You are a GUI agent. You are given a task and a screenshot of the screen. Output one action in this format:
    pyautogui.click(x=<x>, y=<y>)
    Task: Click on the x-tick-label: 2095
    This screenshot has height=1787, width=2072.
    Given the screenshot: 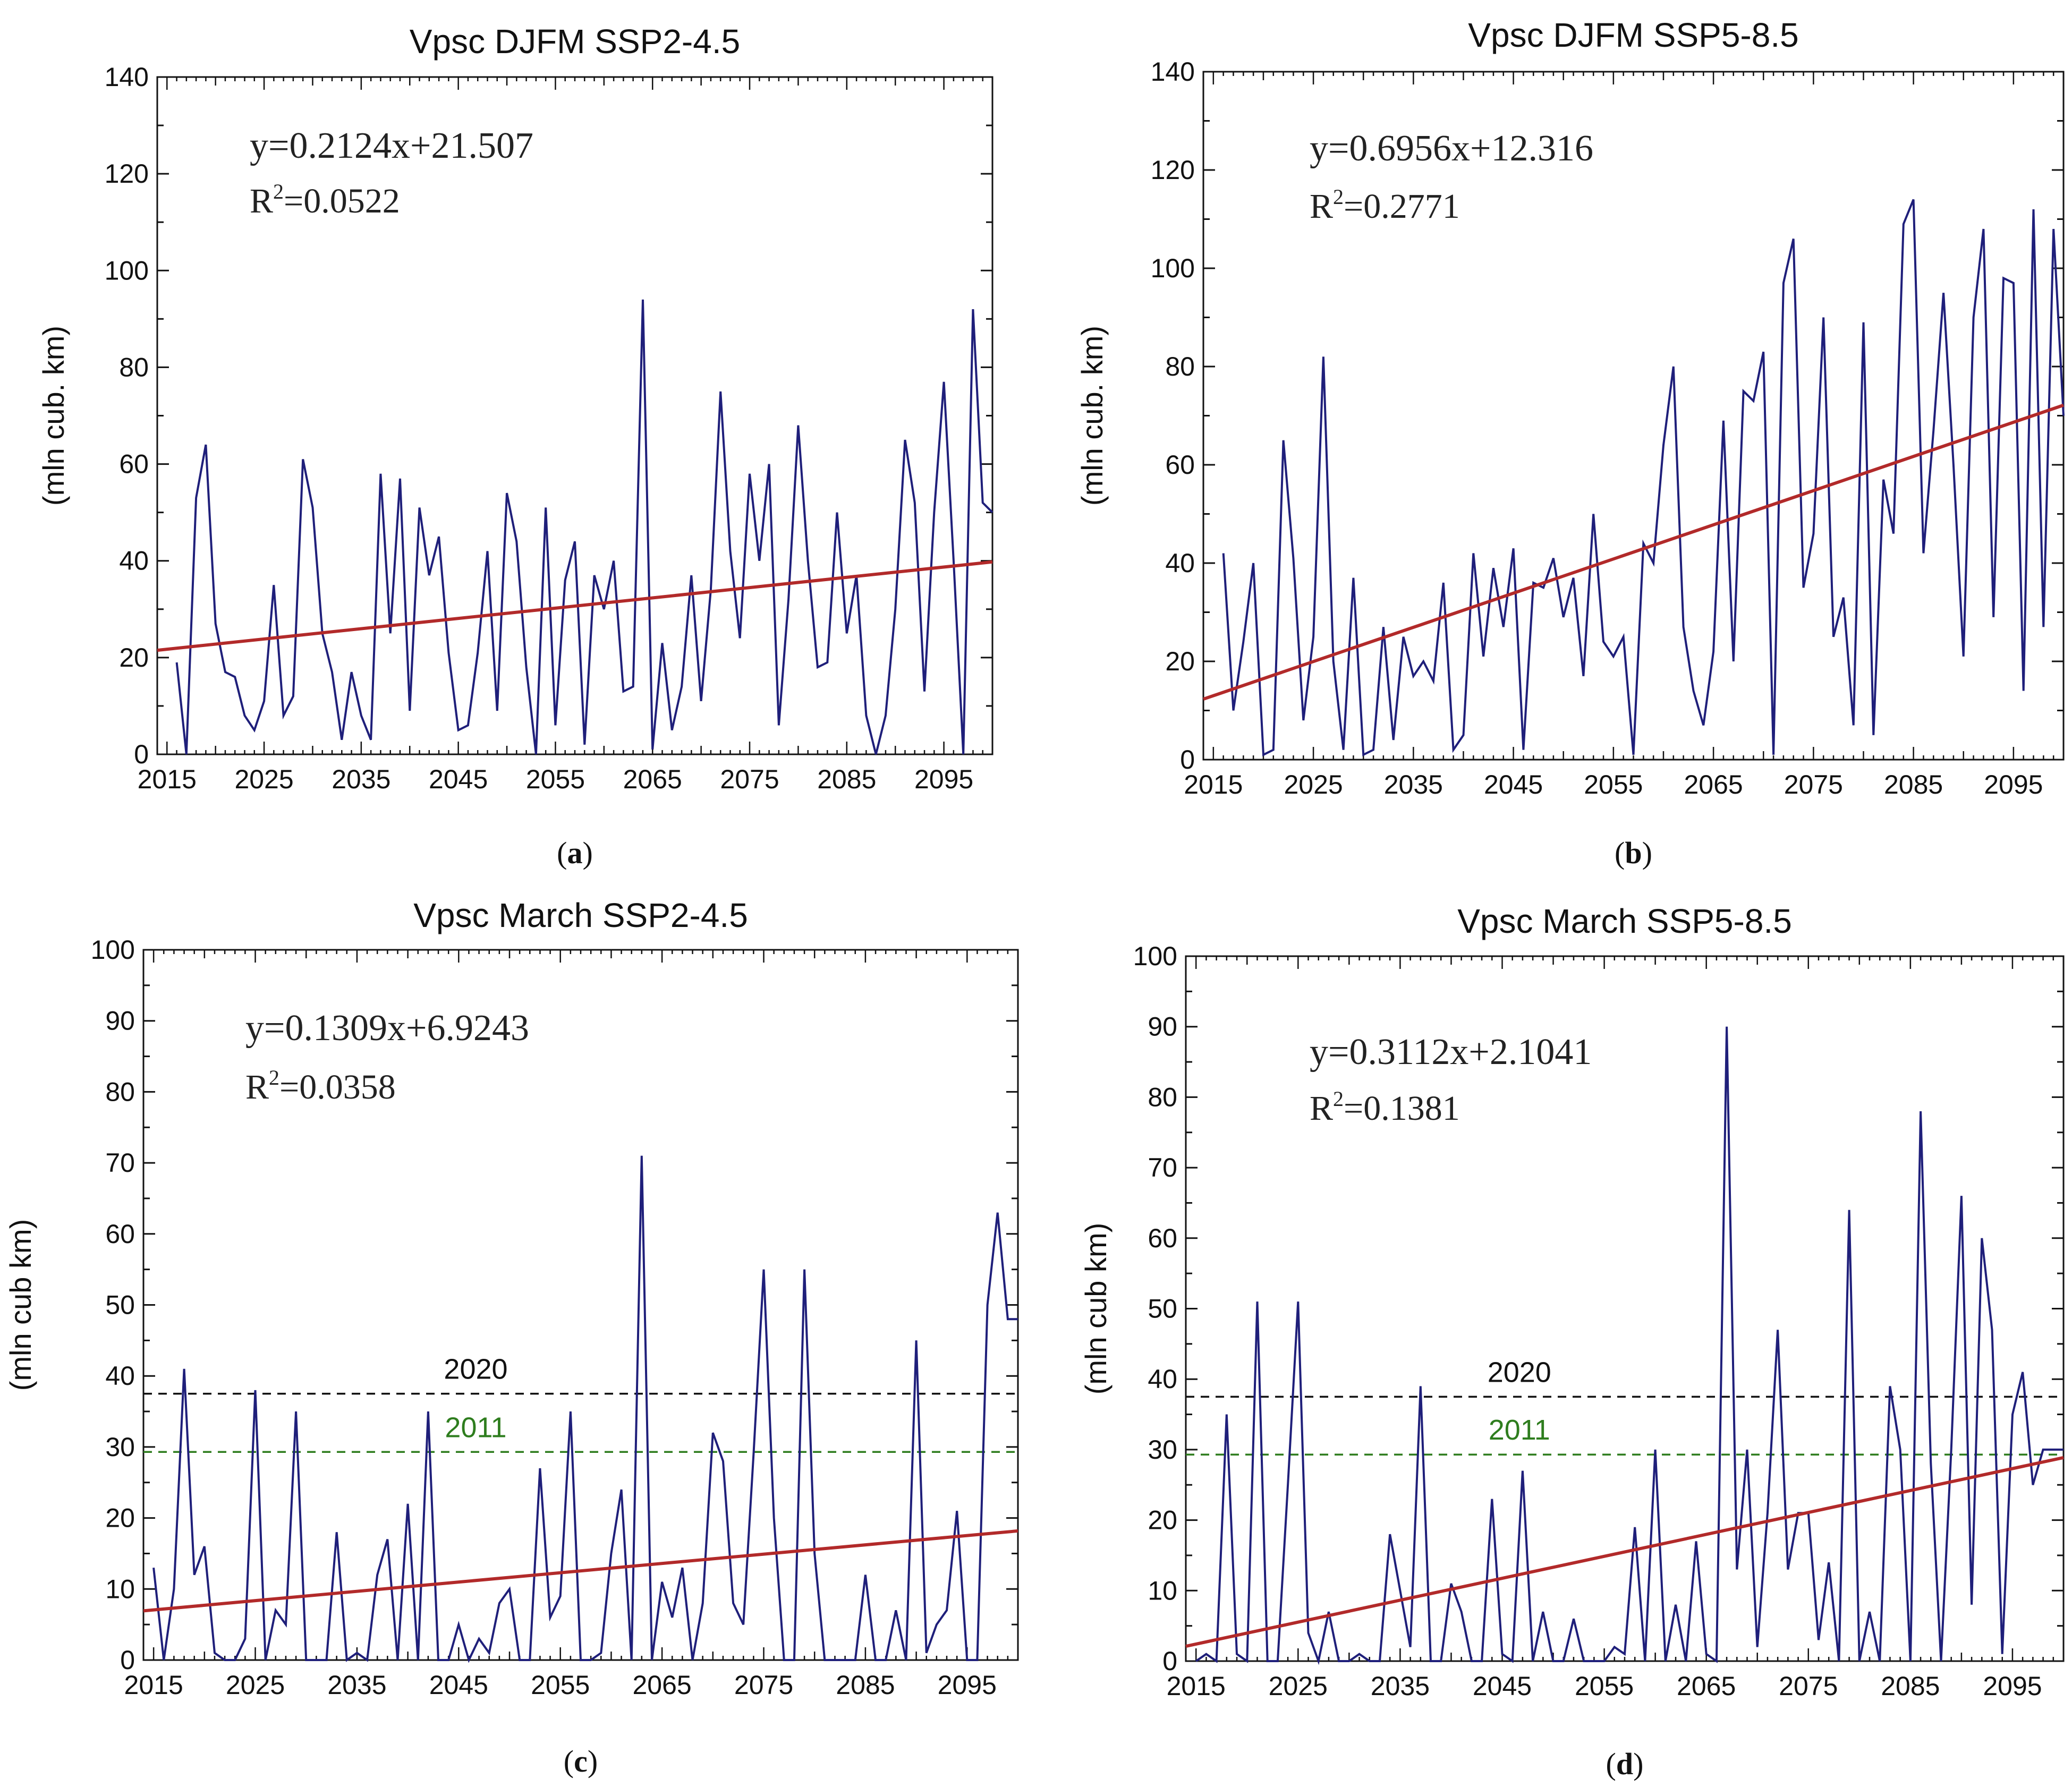 What is the action you would take?
    pyautogui.click(x=943, y=779)
    